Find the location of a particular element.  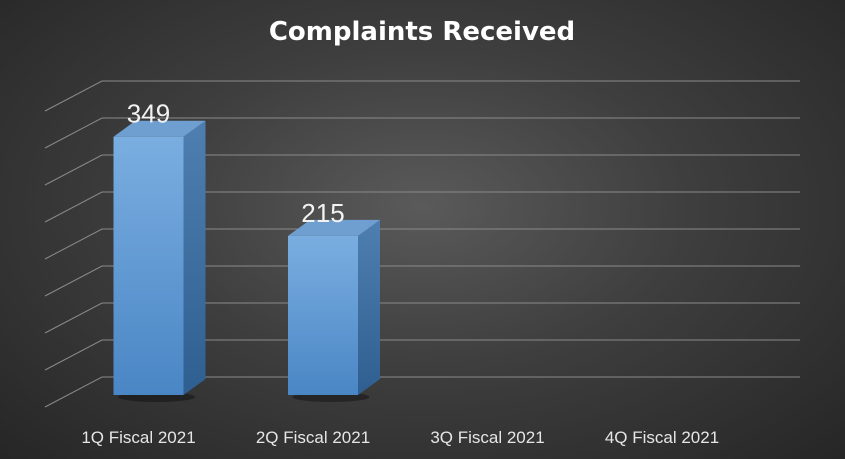

x-tick-label: 1Q Fiscal 2021 is located at coordinates (138, 437).